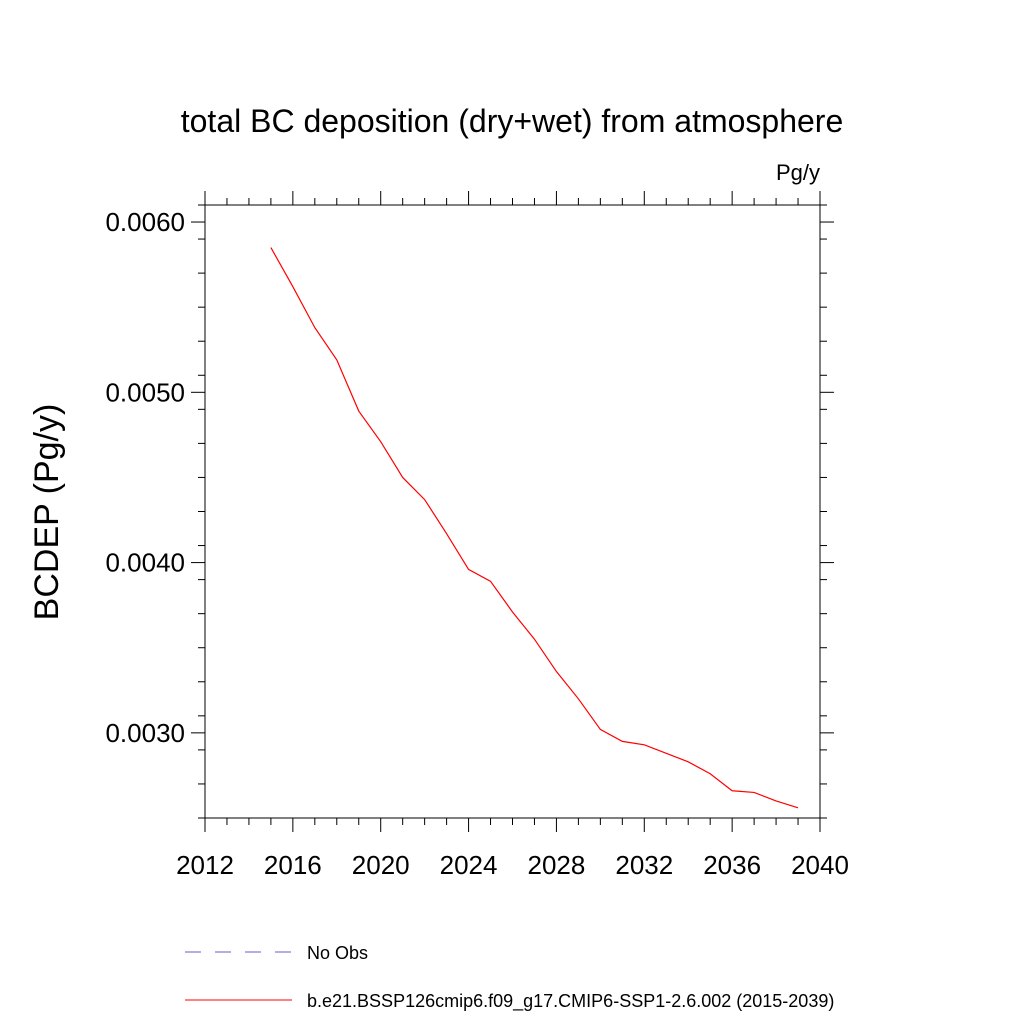  I want to click on x-tick-label: 2024, so click(469, 865).